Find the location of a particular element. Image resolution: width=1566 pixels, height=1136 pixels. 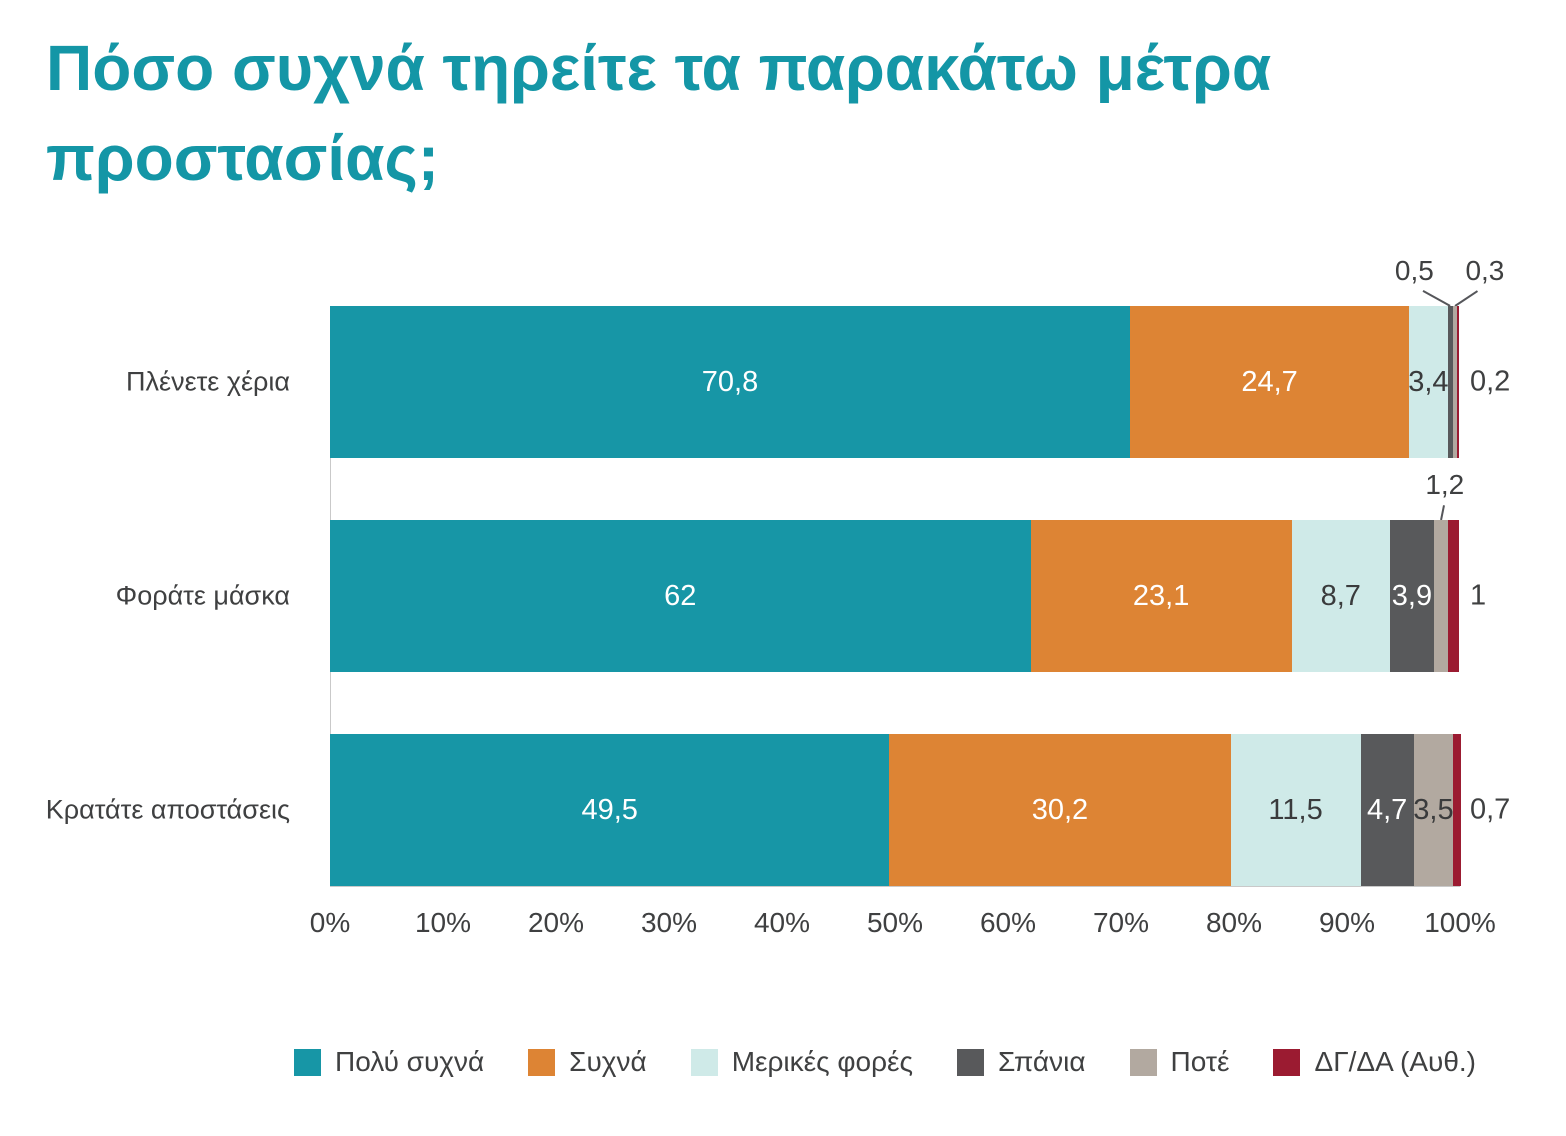

outside-value-label: 0,7 is located at coordinates (1490, 809).